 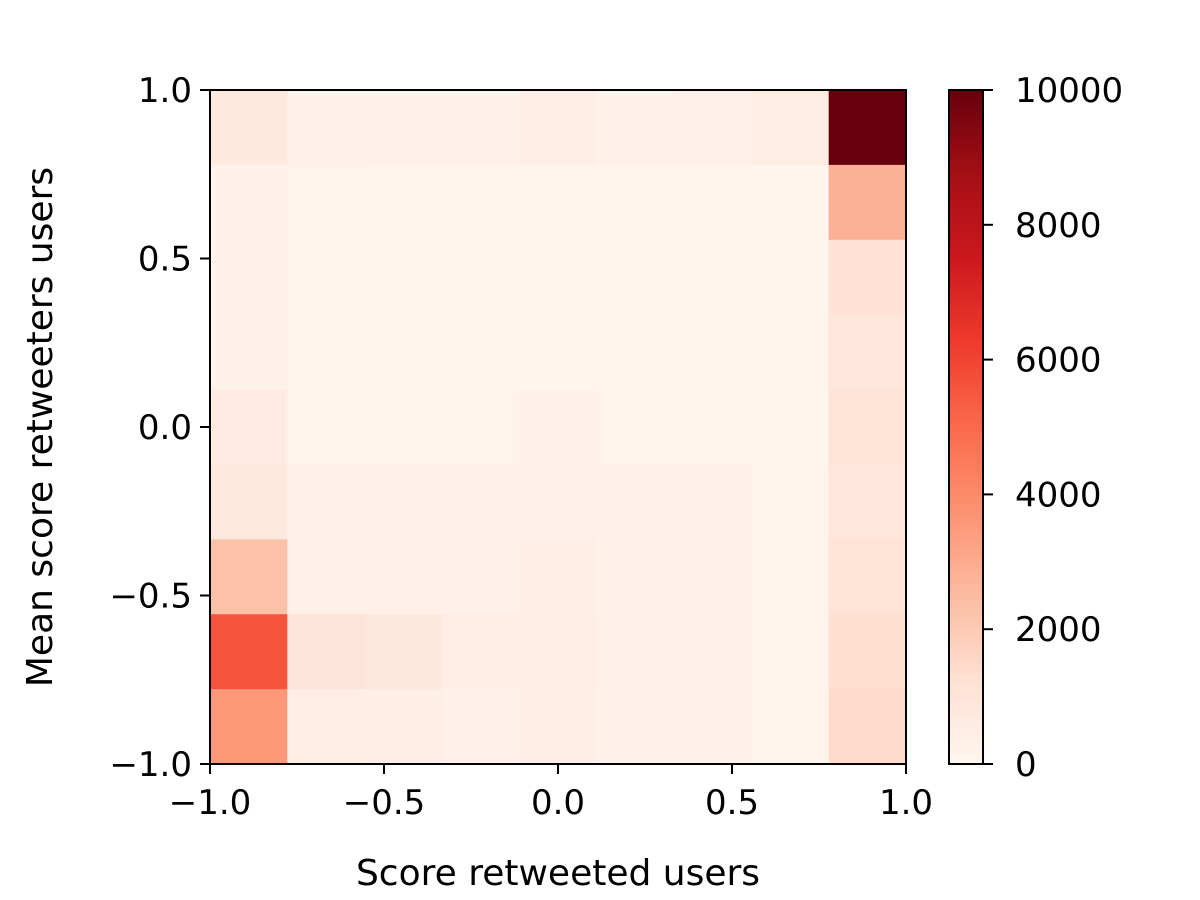 I want to click on colorbar-frame, so click(x=966, y=427).